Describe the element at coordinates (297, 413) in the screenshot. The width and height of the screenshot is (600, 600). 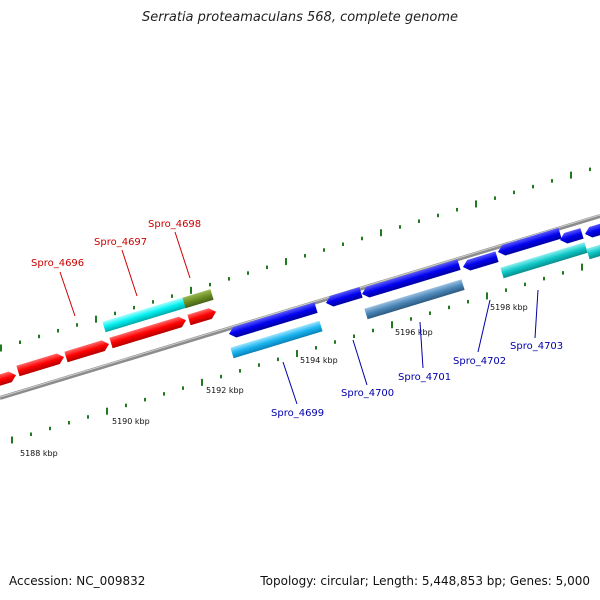
I see `gene-label-spro-4699: Spro_4699` at that location.